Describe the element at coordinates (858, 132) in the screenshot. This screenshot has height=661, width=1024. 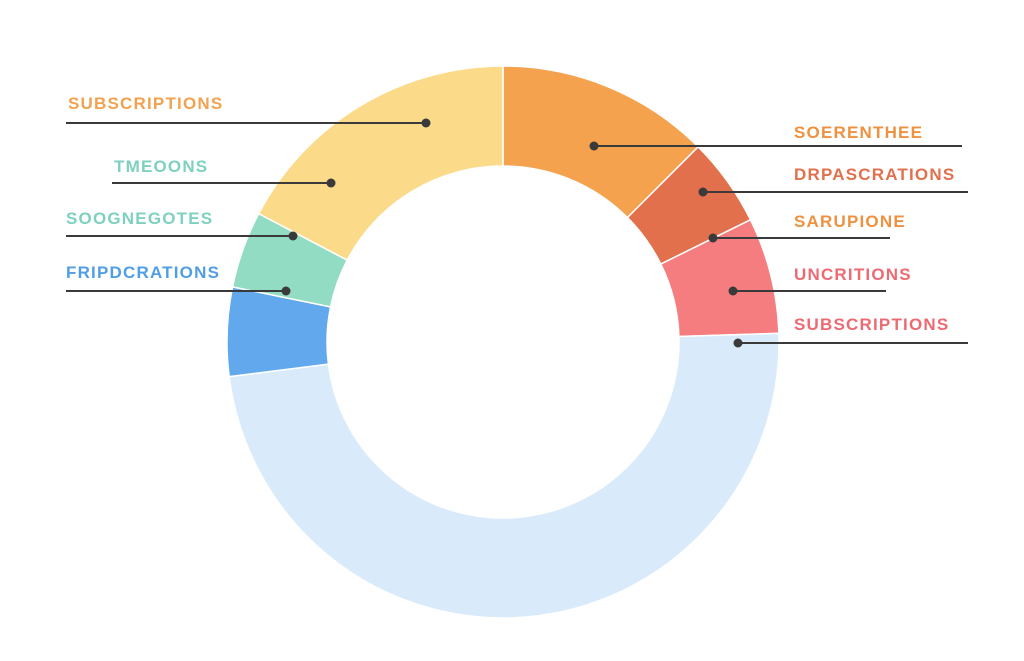
I see `slice-label-soerenthee: SOERENTHEE` at that location.